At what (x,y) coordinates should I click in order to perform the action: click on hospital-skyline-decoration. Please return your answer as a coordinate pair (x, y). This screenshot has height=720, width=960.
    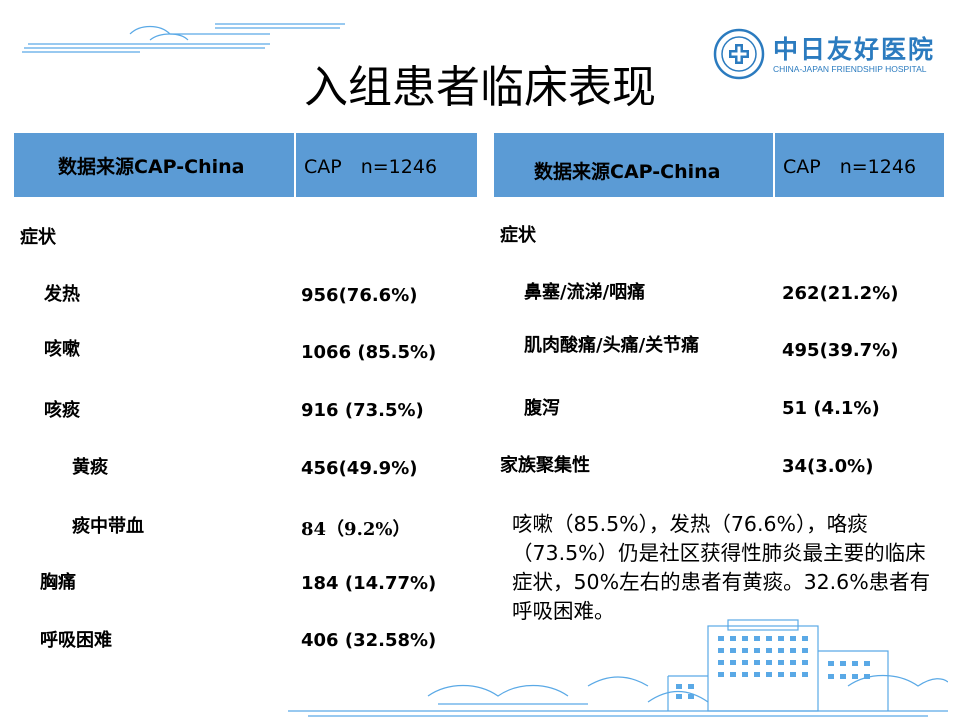
    Looking at the image, I should click on (618, 668).